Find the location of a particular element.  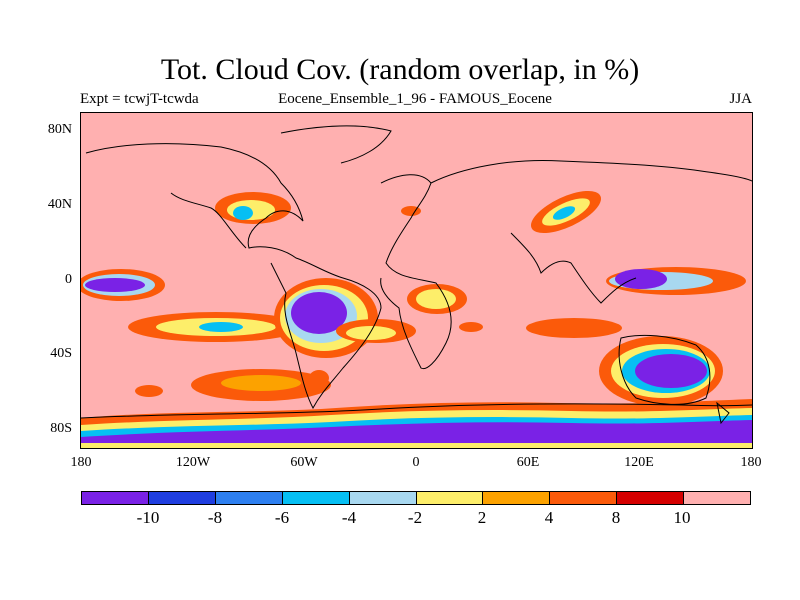

map-title: Tot. Cloud Cov. (random overlap, in %) is located at coordinates (400, 69).